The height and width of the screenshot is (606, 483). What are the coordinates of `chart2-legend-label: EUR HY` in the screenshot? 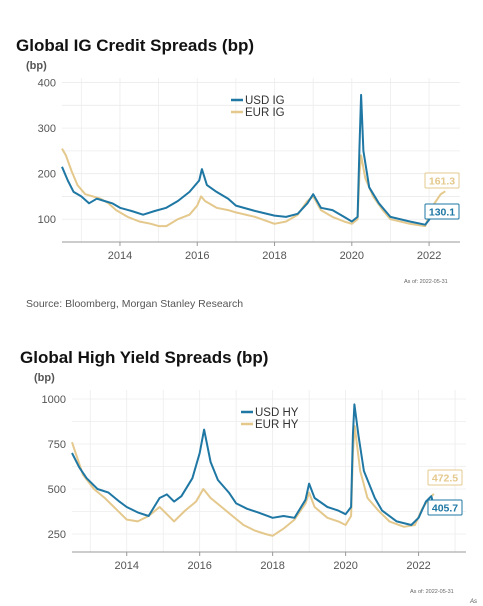 It's located at (277, 425).